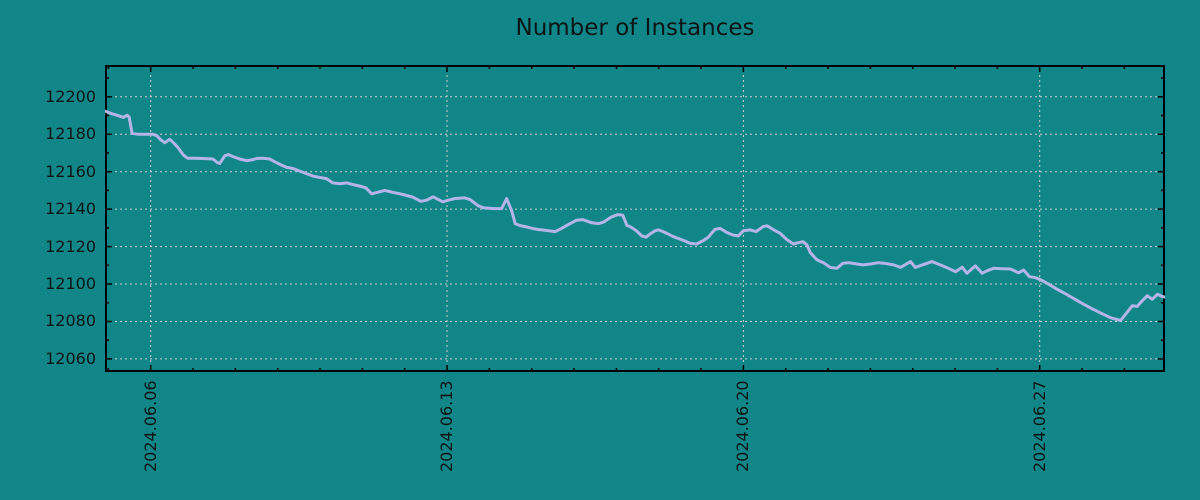 This screenshot has height=500, width=1200. I want to click on chart-title: Number of Instances, so click(635, 28).